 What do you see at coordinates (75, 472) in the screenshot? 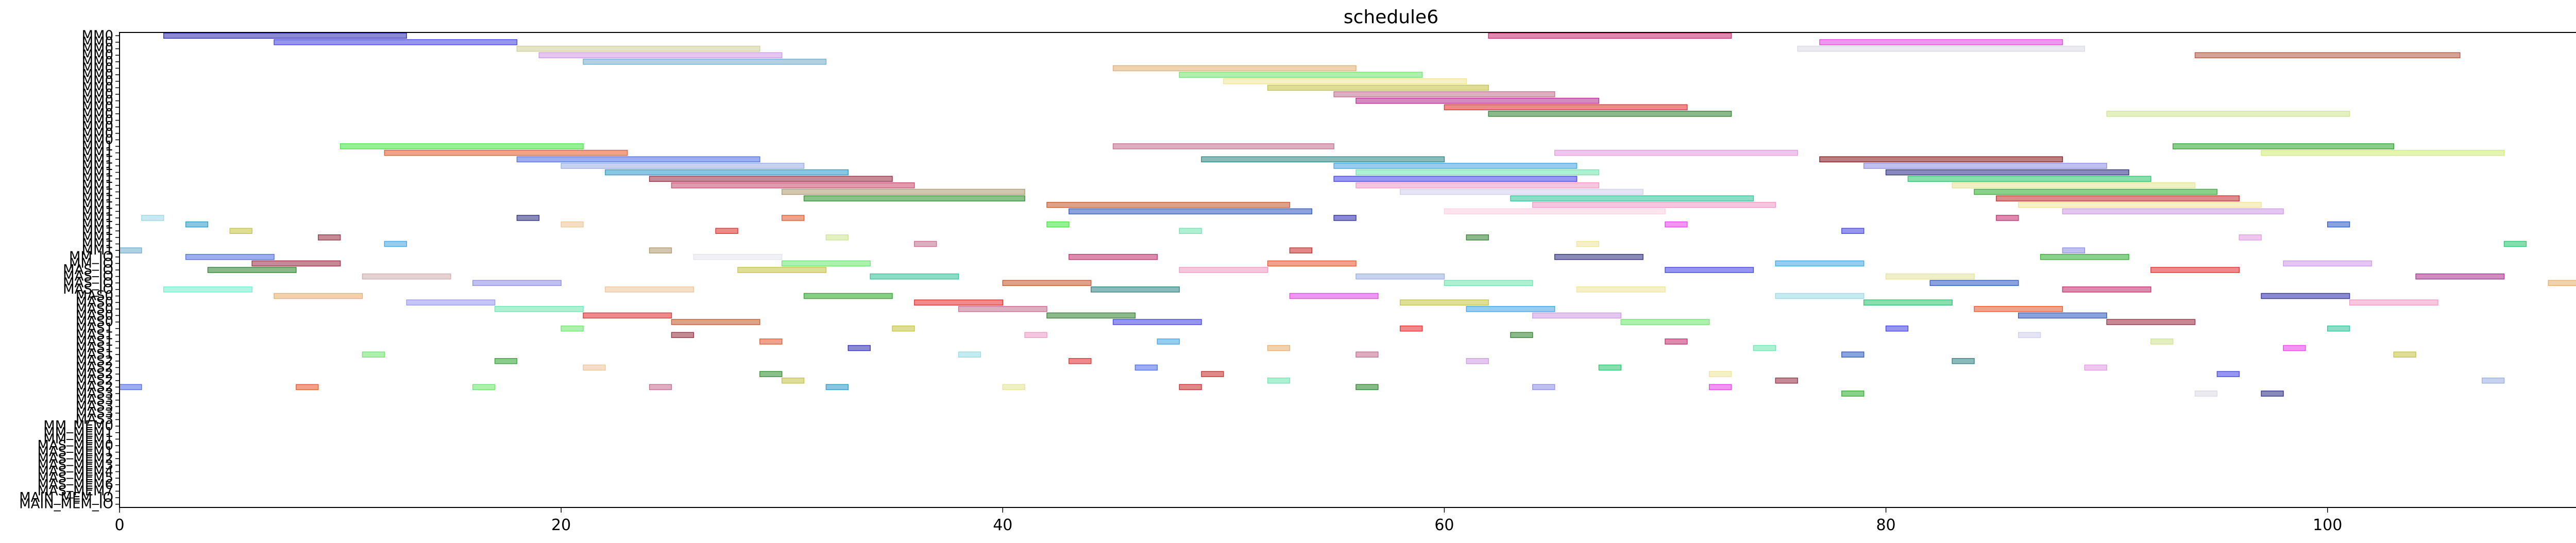
I see `y-tick-label: MAS_MEM4` at bounding box center [75, 472].